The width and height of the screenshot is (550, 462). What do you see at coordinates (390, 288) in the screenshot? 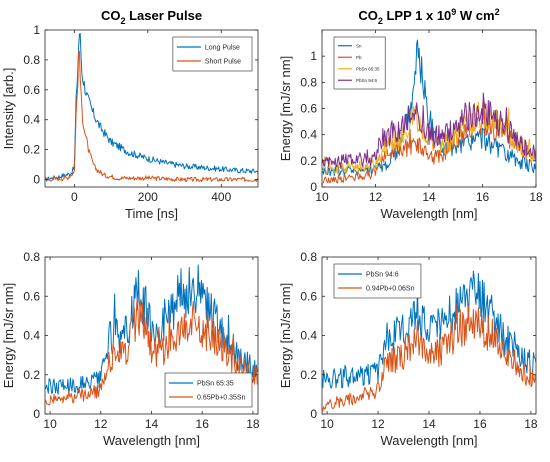
I see `legend-entry: 0.94Pb+0.06Sn` at bounding box center [390, 288].